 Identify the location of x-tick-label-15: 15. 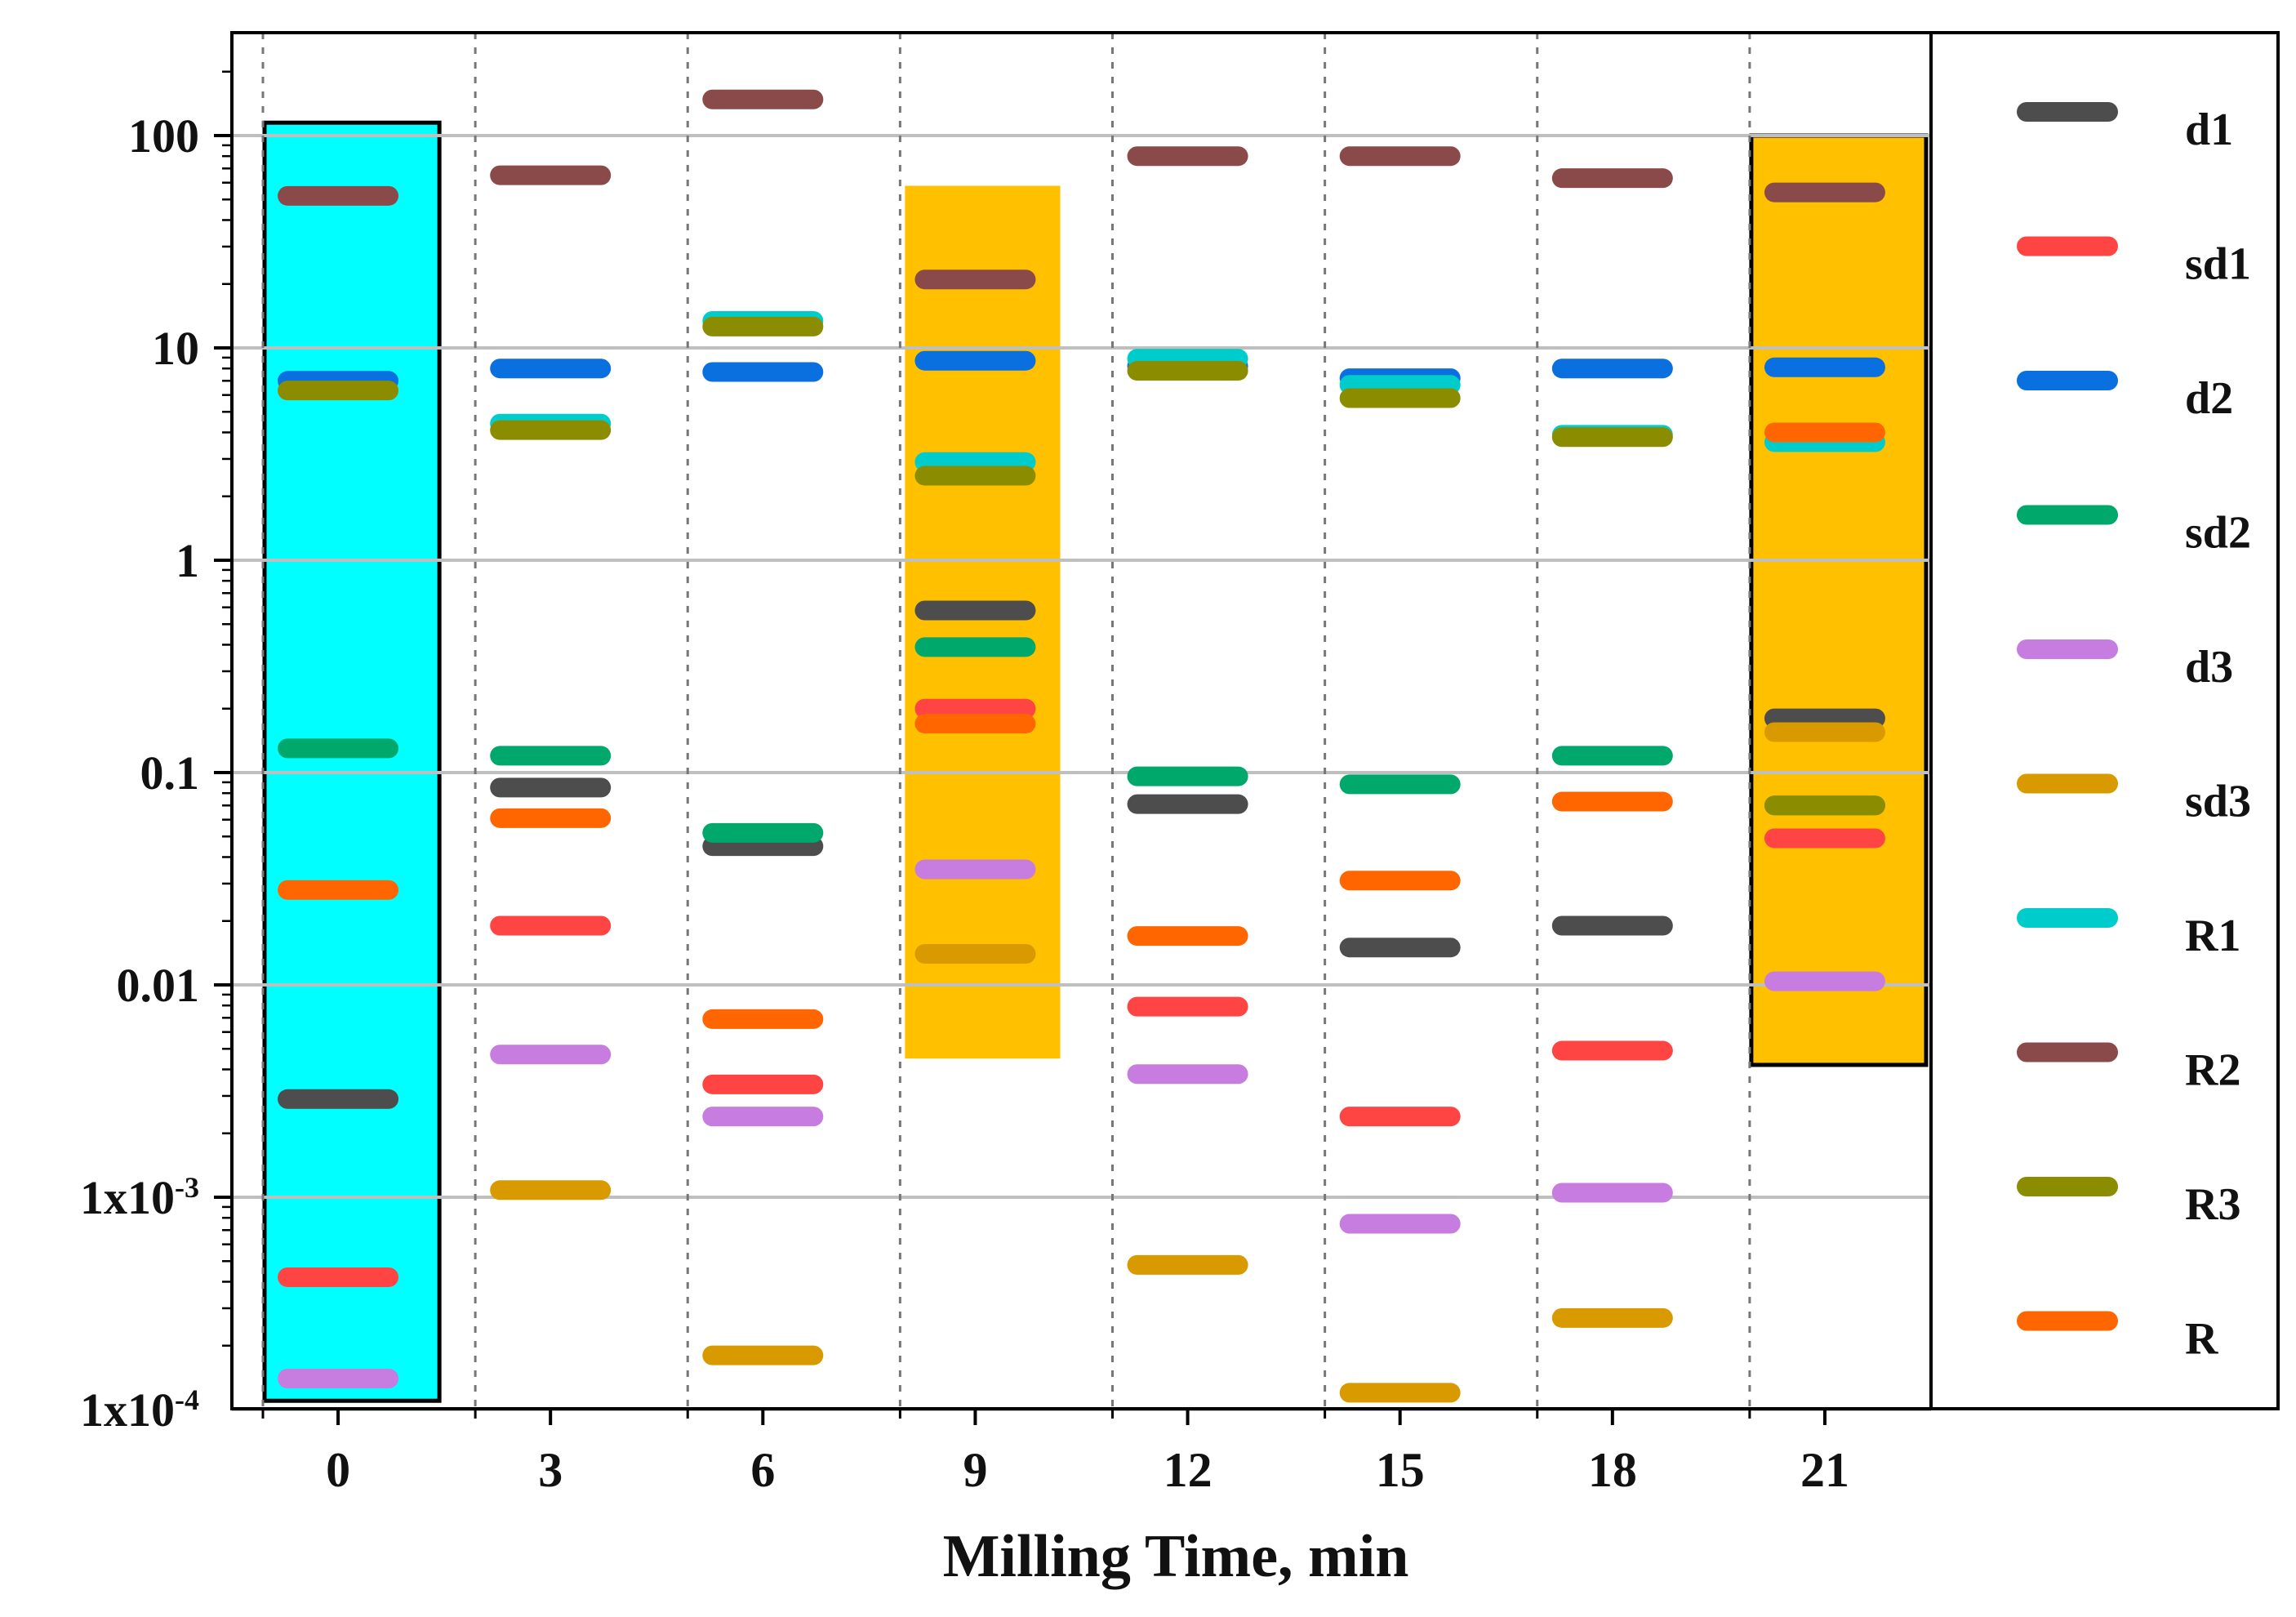
(1400, 1470).